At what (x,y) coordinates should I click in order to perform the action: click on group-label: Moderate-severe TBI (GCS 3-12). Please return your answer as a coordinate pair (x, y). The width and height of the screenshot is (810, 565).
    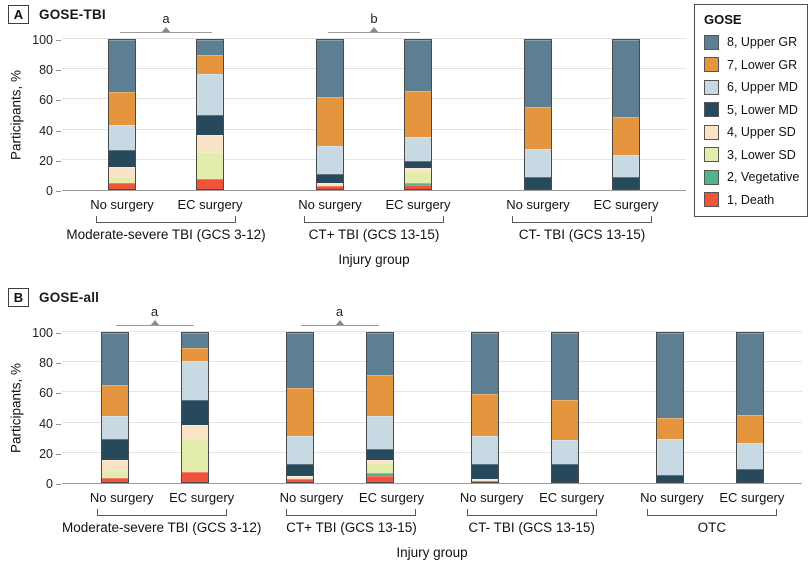
    Looking at the image, I should click on (166, 234).